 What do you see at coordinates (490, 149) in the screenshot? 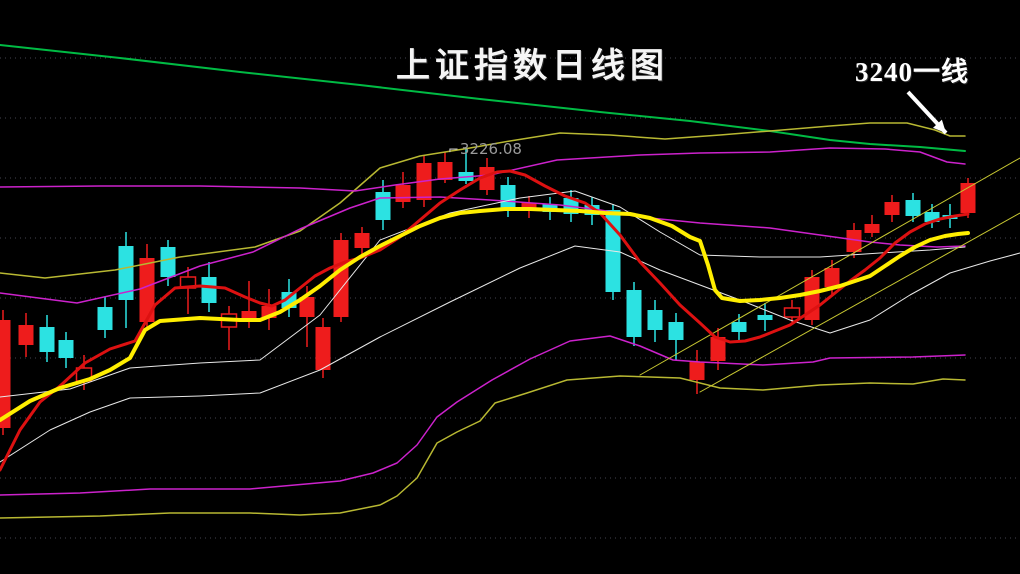
I see `price-marker-value: 3226.08` at bounding box center [490, 149].